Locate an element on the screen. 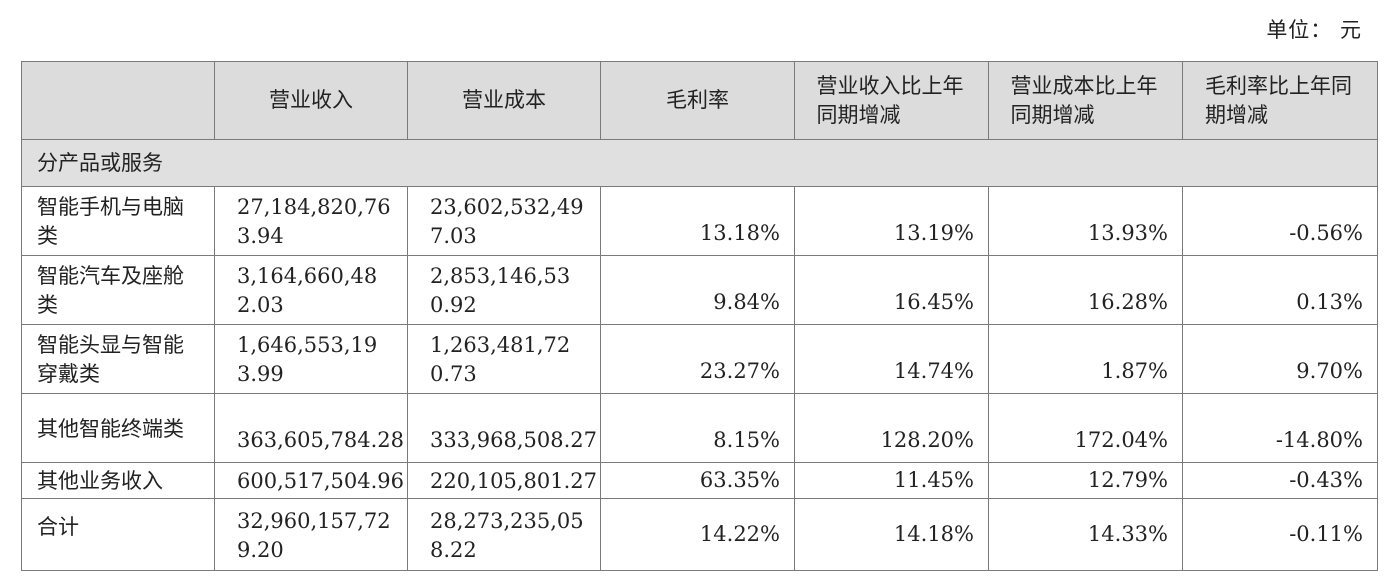 The height and width of the screenshot is (580, 1398). row-cost-change: 16.28% is located at coordinates (1085, 290).